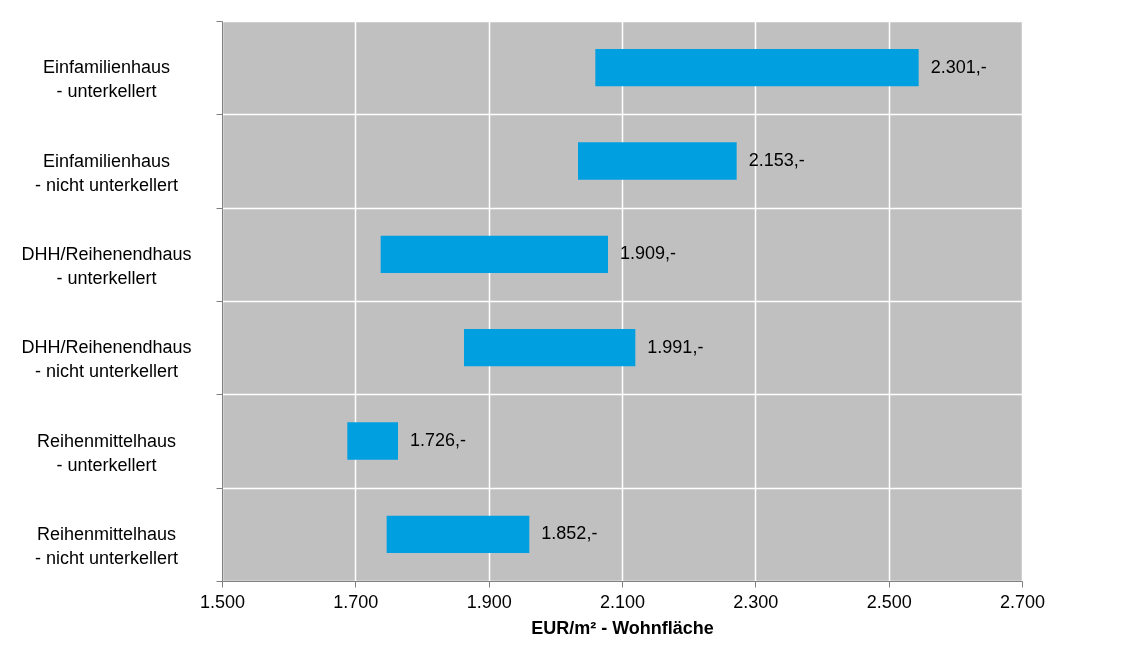 The height and width of the screenshot is (650, 1124). What do you see at coordinates (106, 359) in the screenshot?
I see `y-tick-label: DHH/Reihenendhaus - nicht unterkellert` at bounding box center [106, 359].